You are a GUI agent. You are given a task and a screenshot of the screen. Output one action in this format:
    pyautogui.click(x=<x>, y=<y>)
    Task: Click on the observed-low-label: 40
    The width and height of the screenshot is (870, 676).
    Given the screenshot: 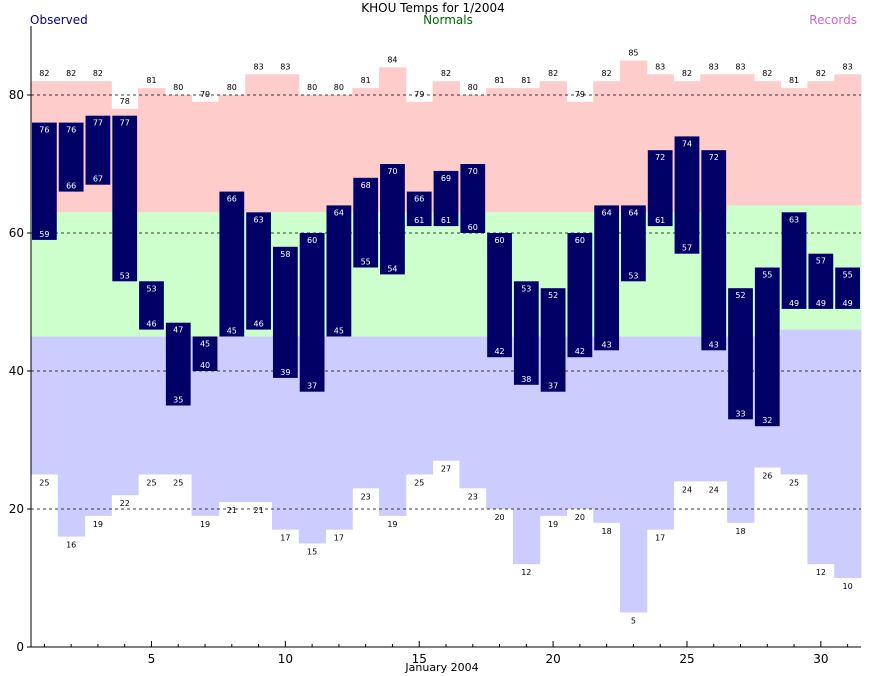 What is the action you would take?
    pyautogui.click(x=205, y=365)
    